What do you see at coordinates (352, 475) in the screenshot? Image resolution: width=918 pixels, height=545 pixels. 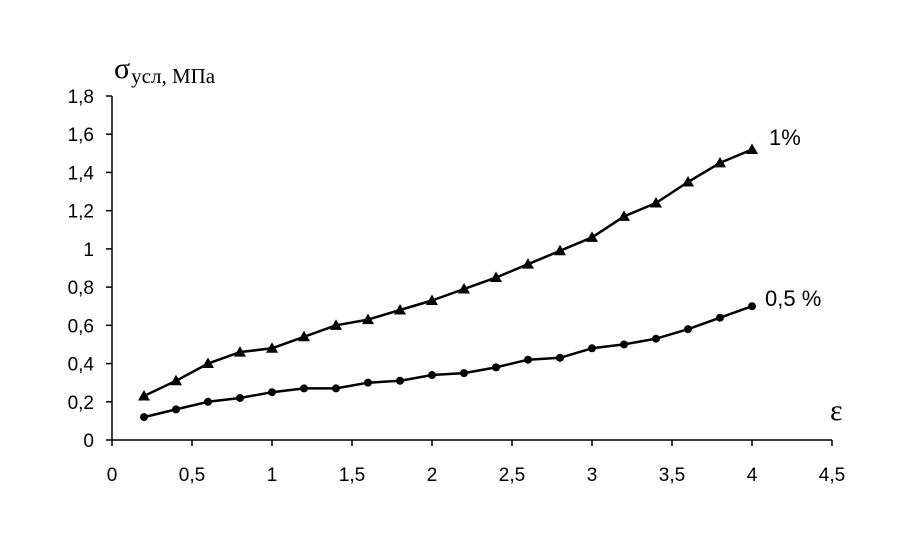 I see `x-tick-label: 1,5` at bounding box center [352, 475].